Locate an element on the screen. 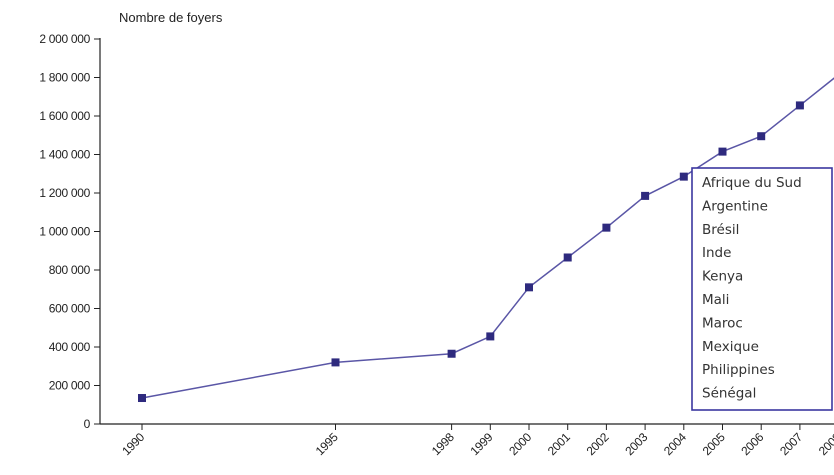 The image size is (834, 475). y-tick-label: 1 600 000 is located at coordinates (64, 116).